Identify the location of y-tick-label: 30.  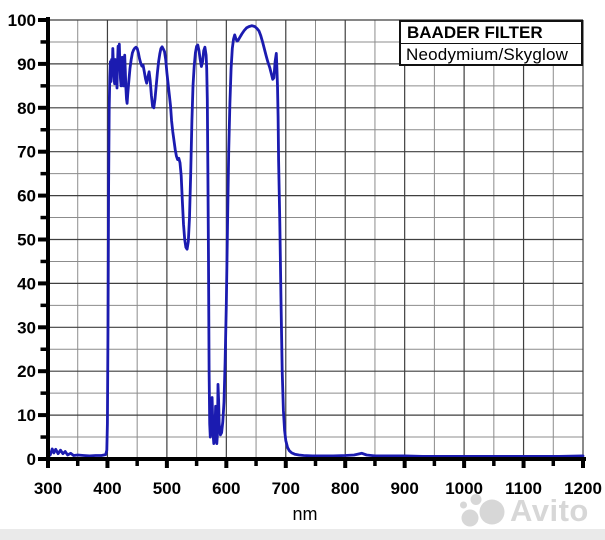
(26, 327).